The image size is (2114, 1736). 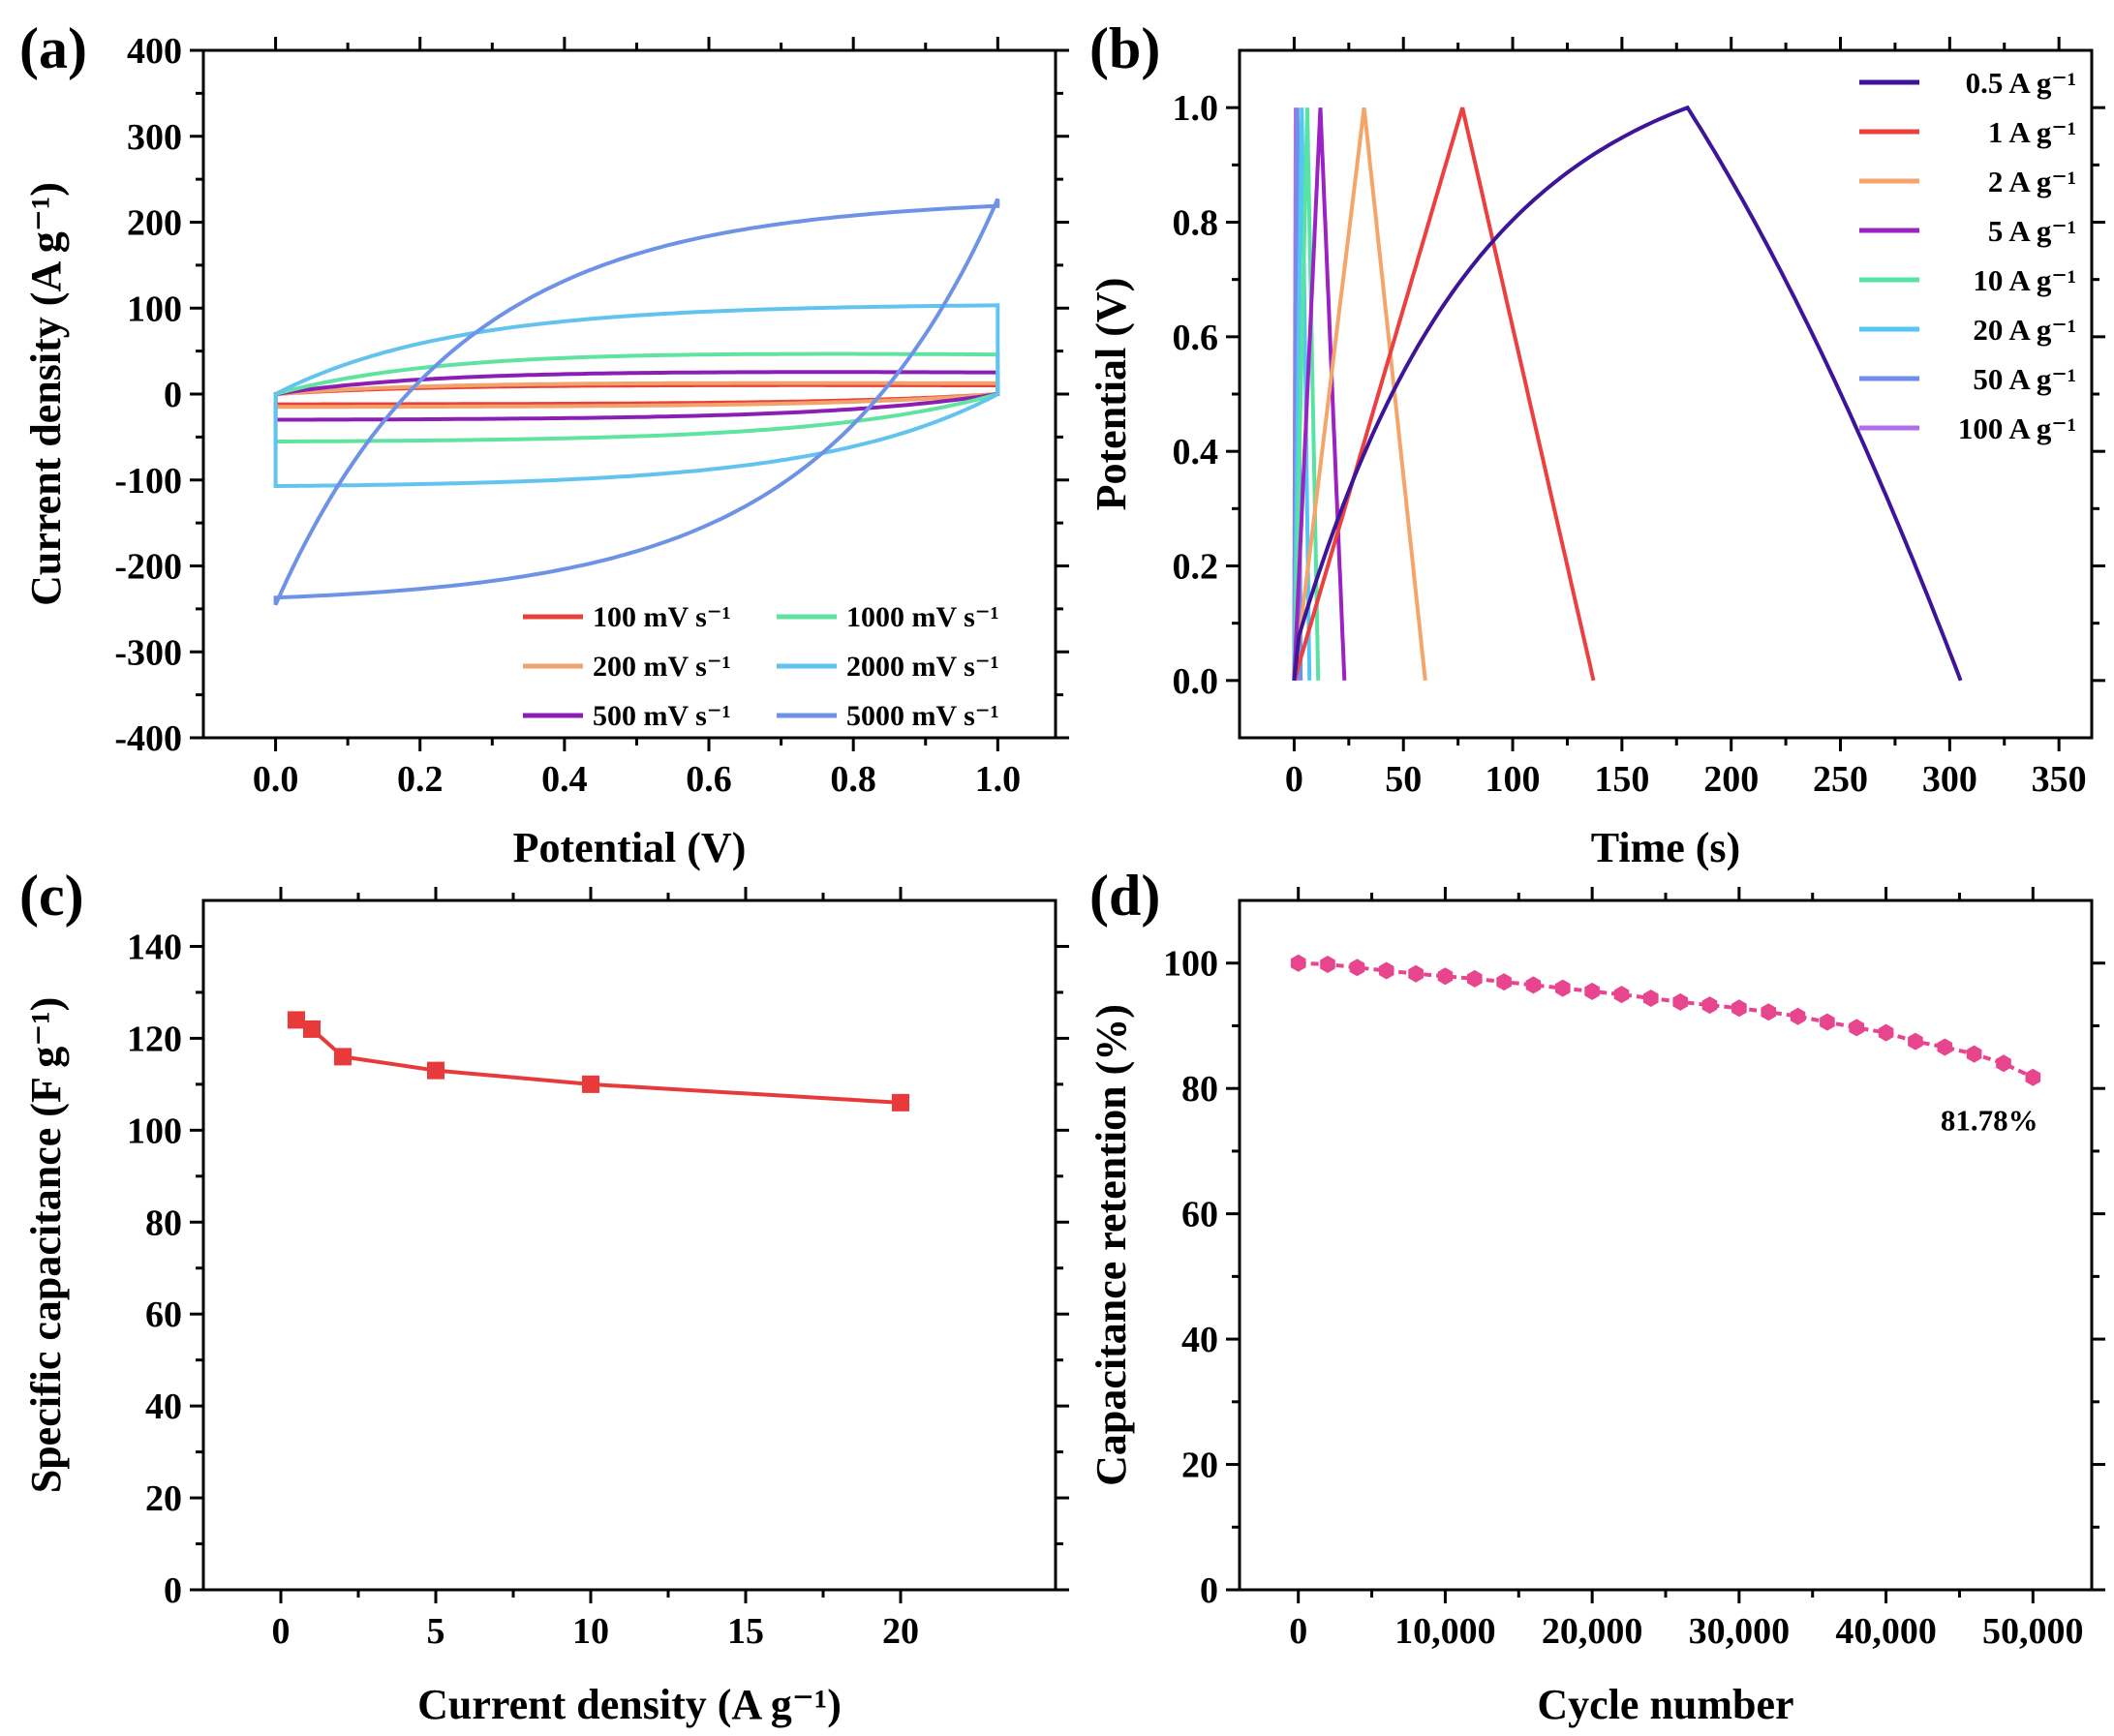 I want to click on panel-d-ylabel: Capacitance retention (%), so click(x=1111, y=1245).